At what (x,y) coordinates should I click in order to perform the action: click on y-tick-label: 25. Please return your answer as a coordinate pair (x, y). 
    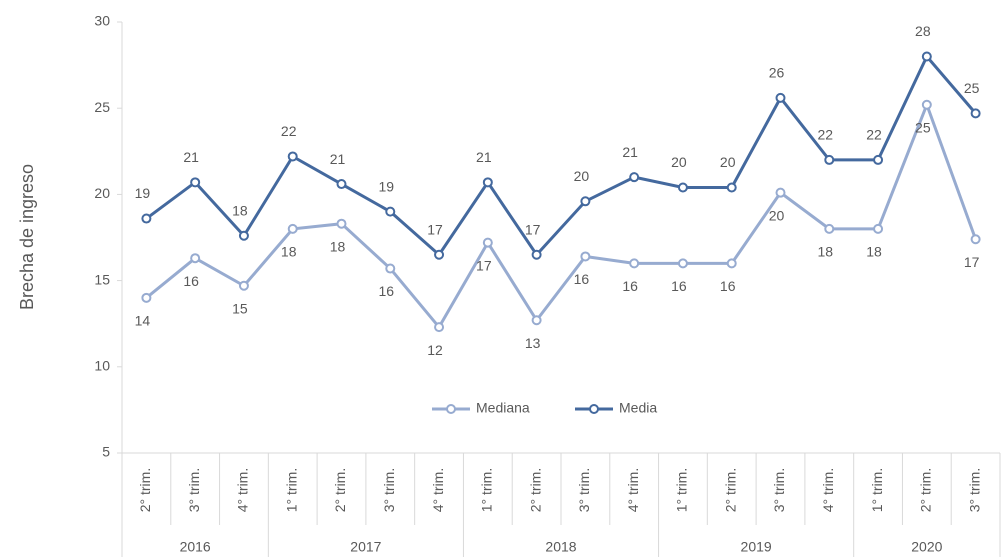
    Looking at the image, I should click on (102, 107).